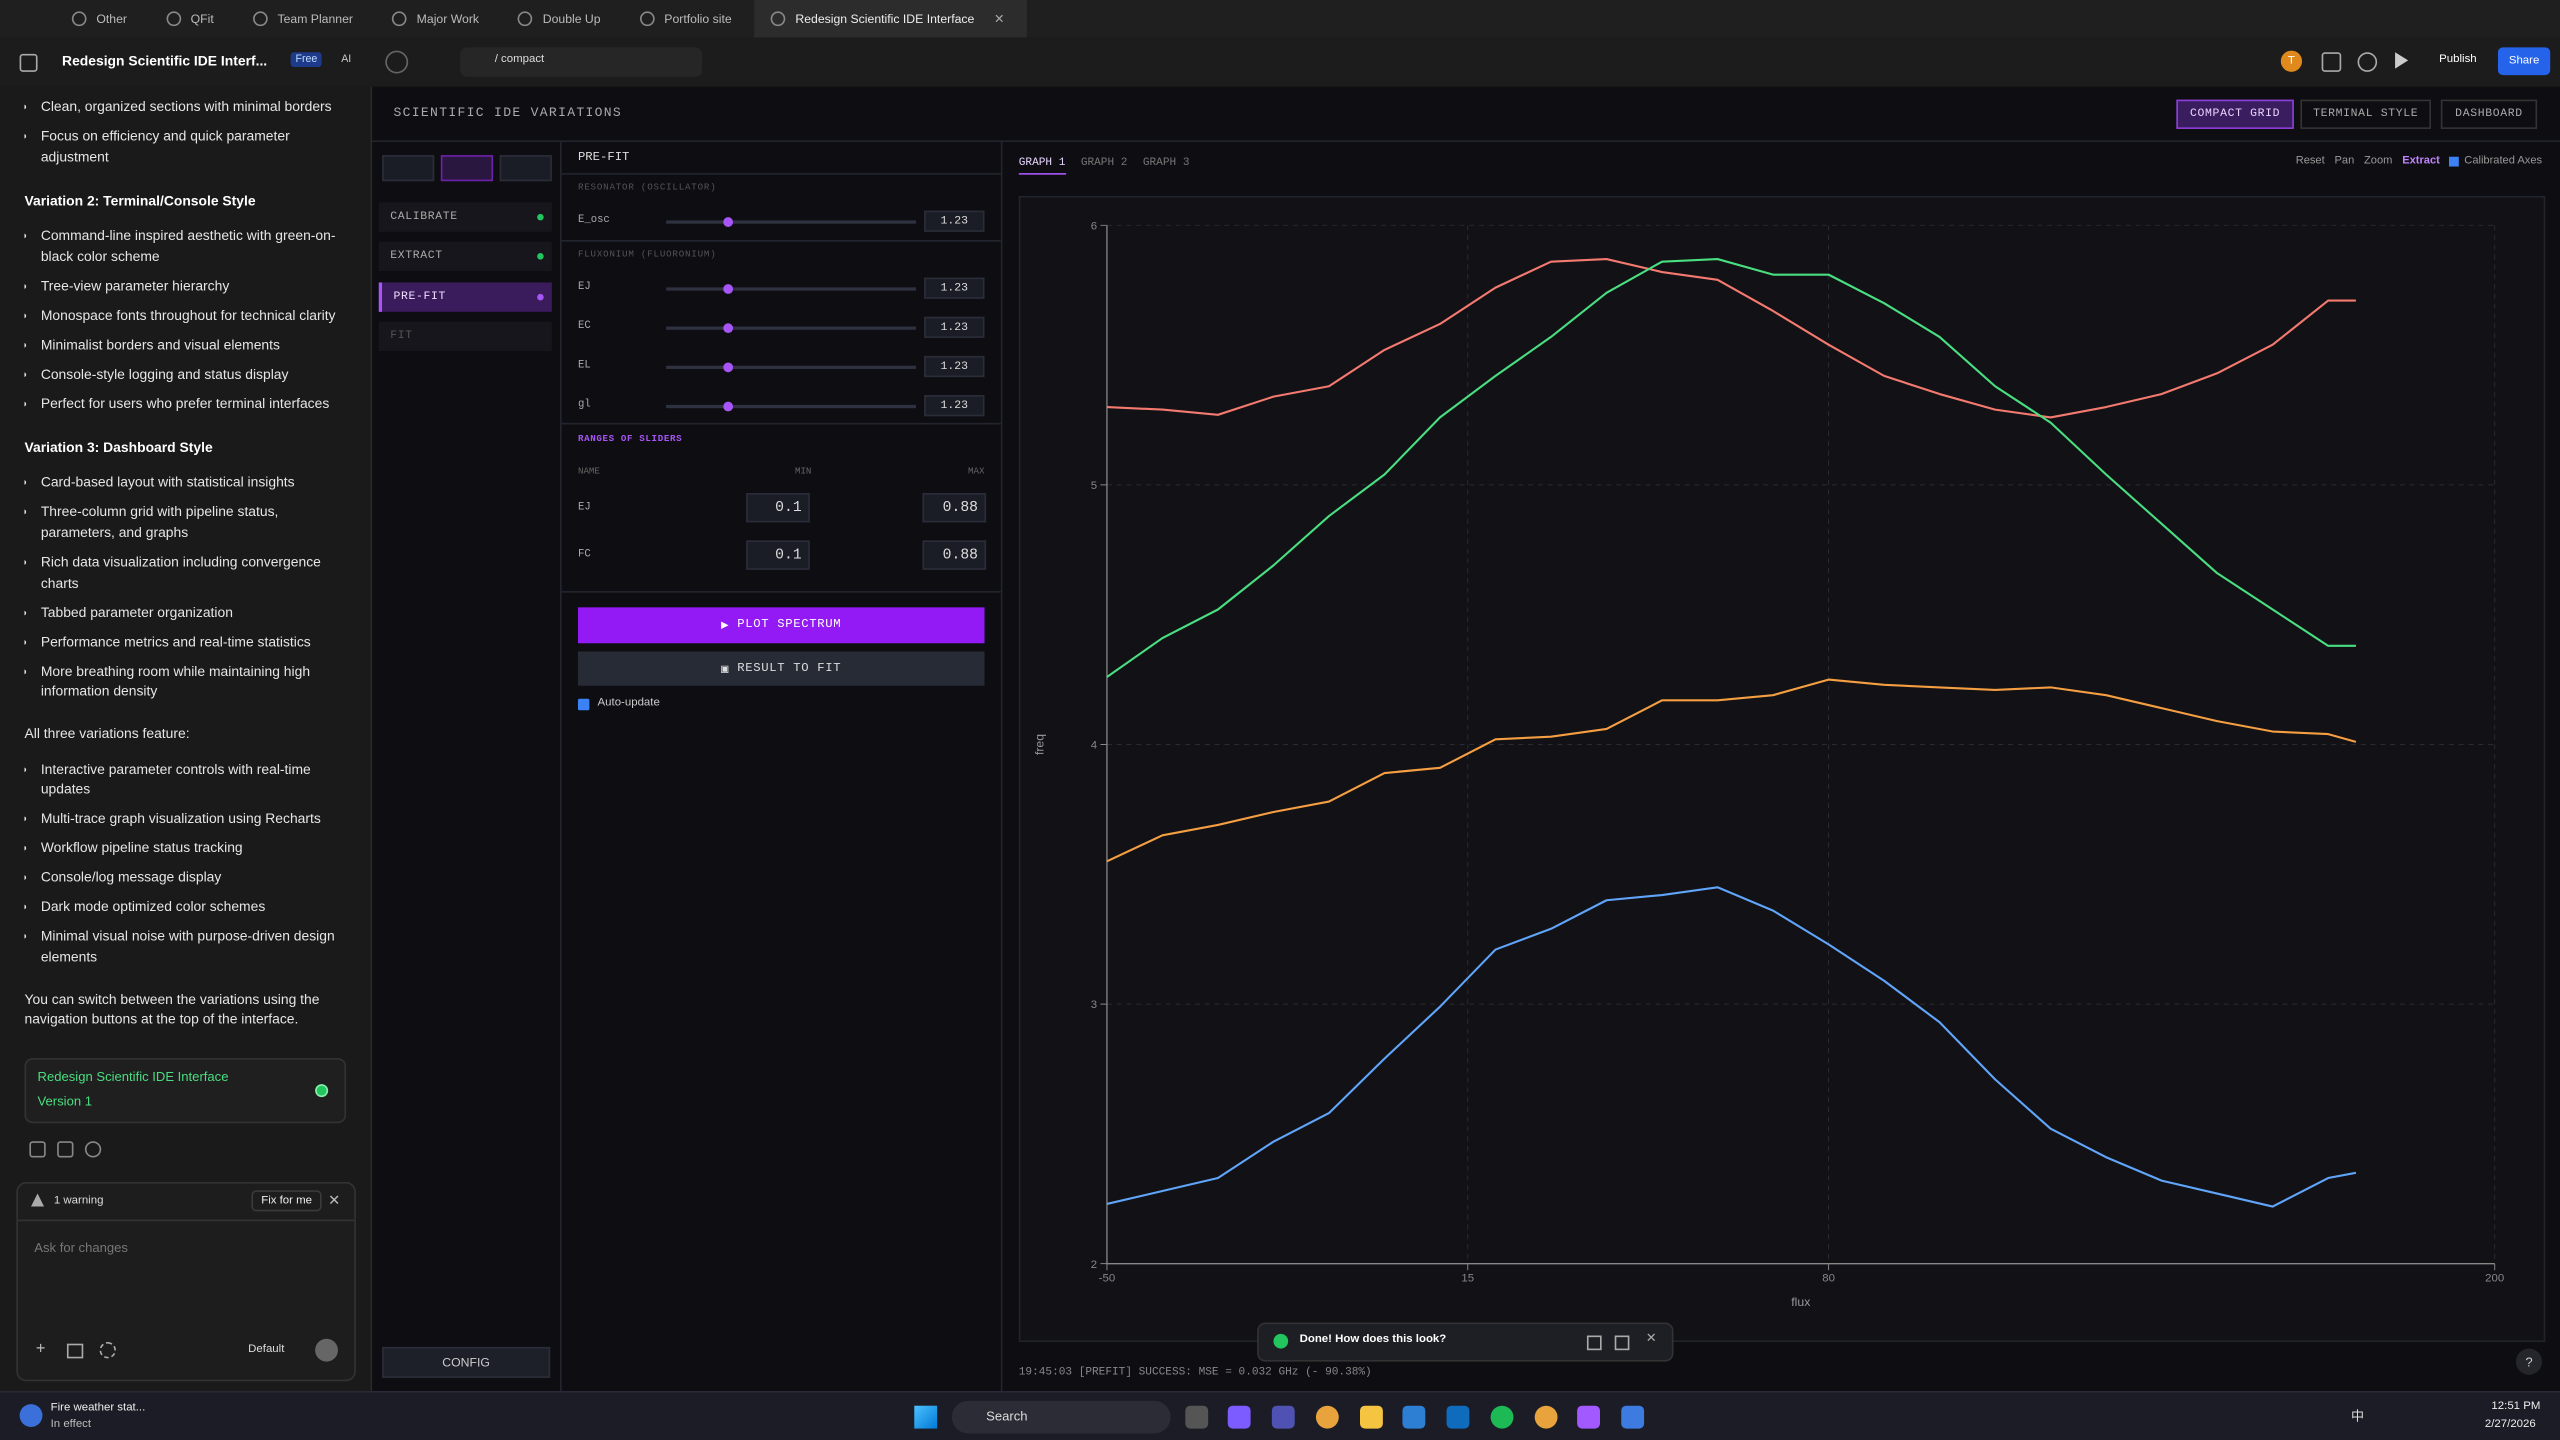 Image resolution: width=2560 pixels, height=1440 pixels. I want to click on pipeline-stage: FIT, so click(465, 336).